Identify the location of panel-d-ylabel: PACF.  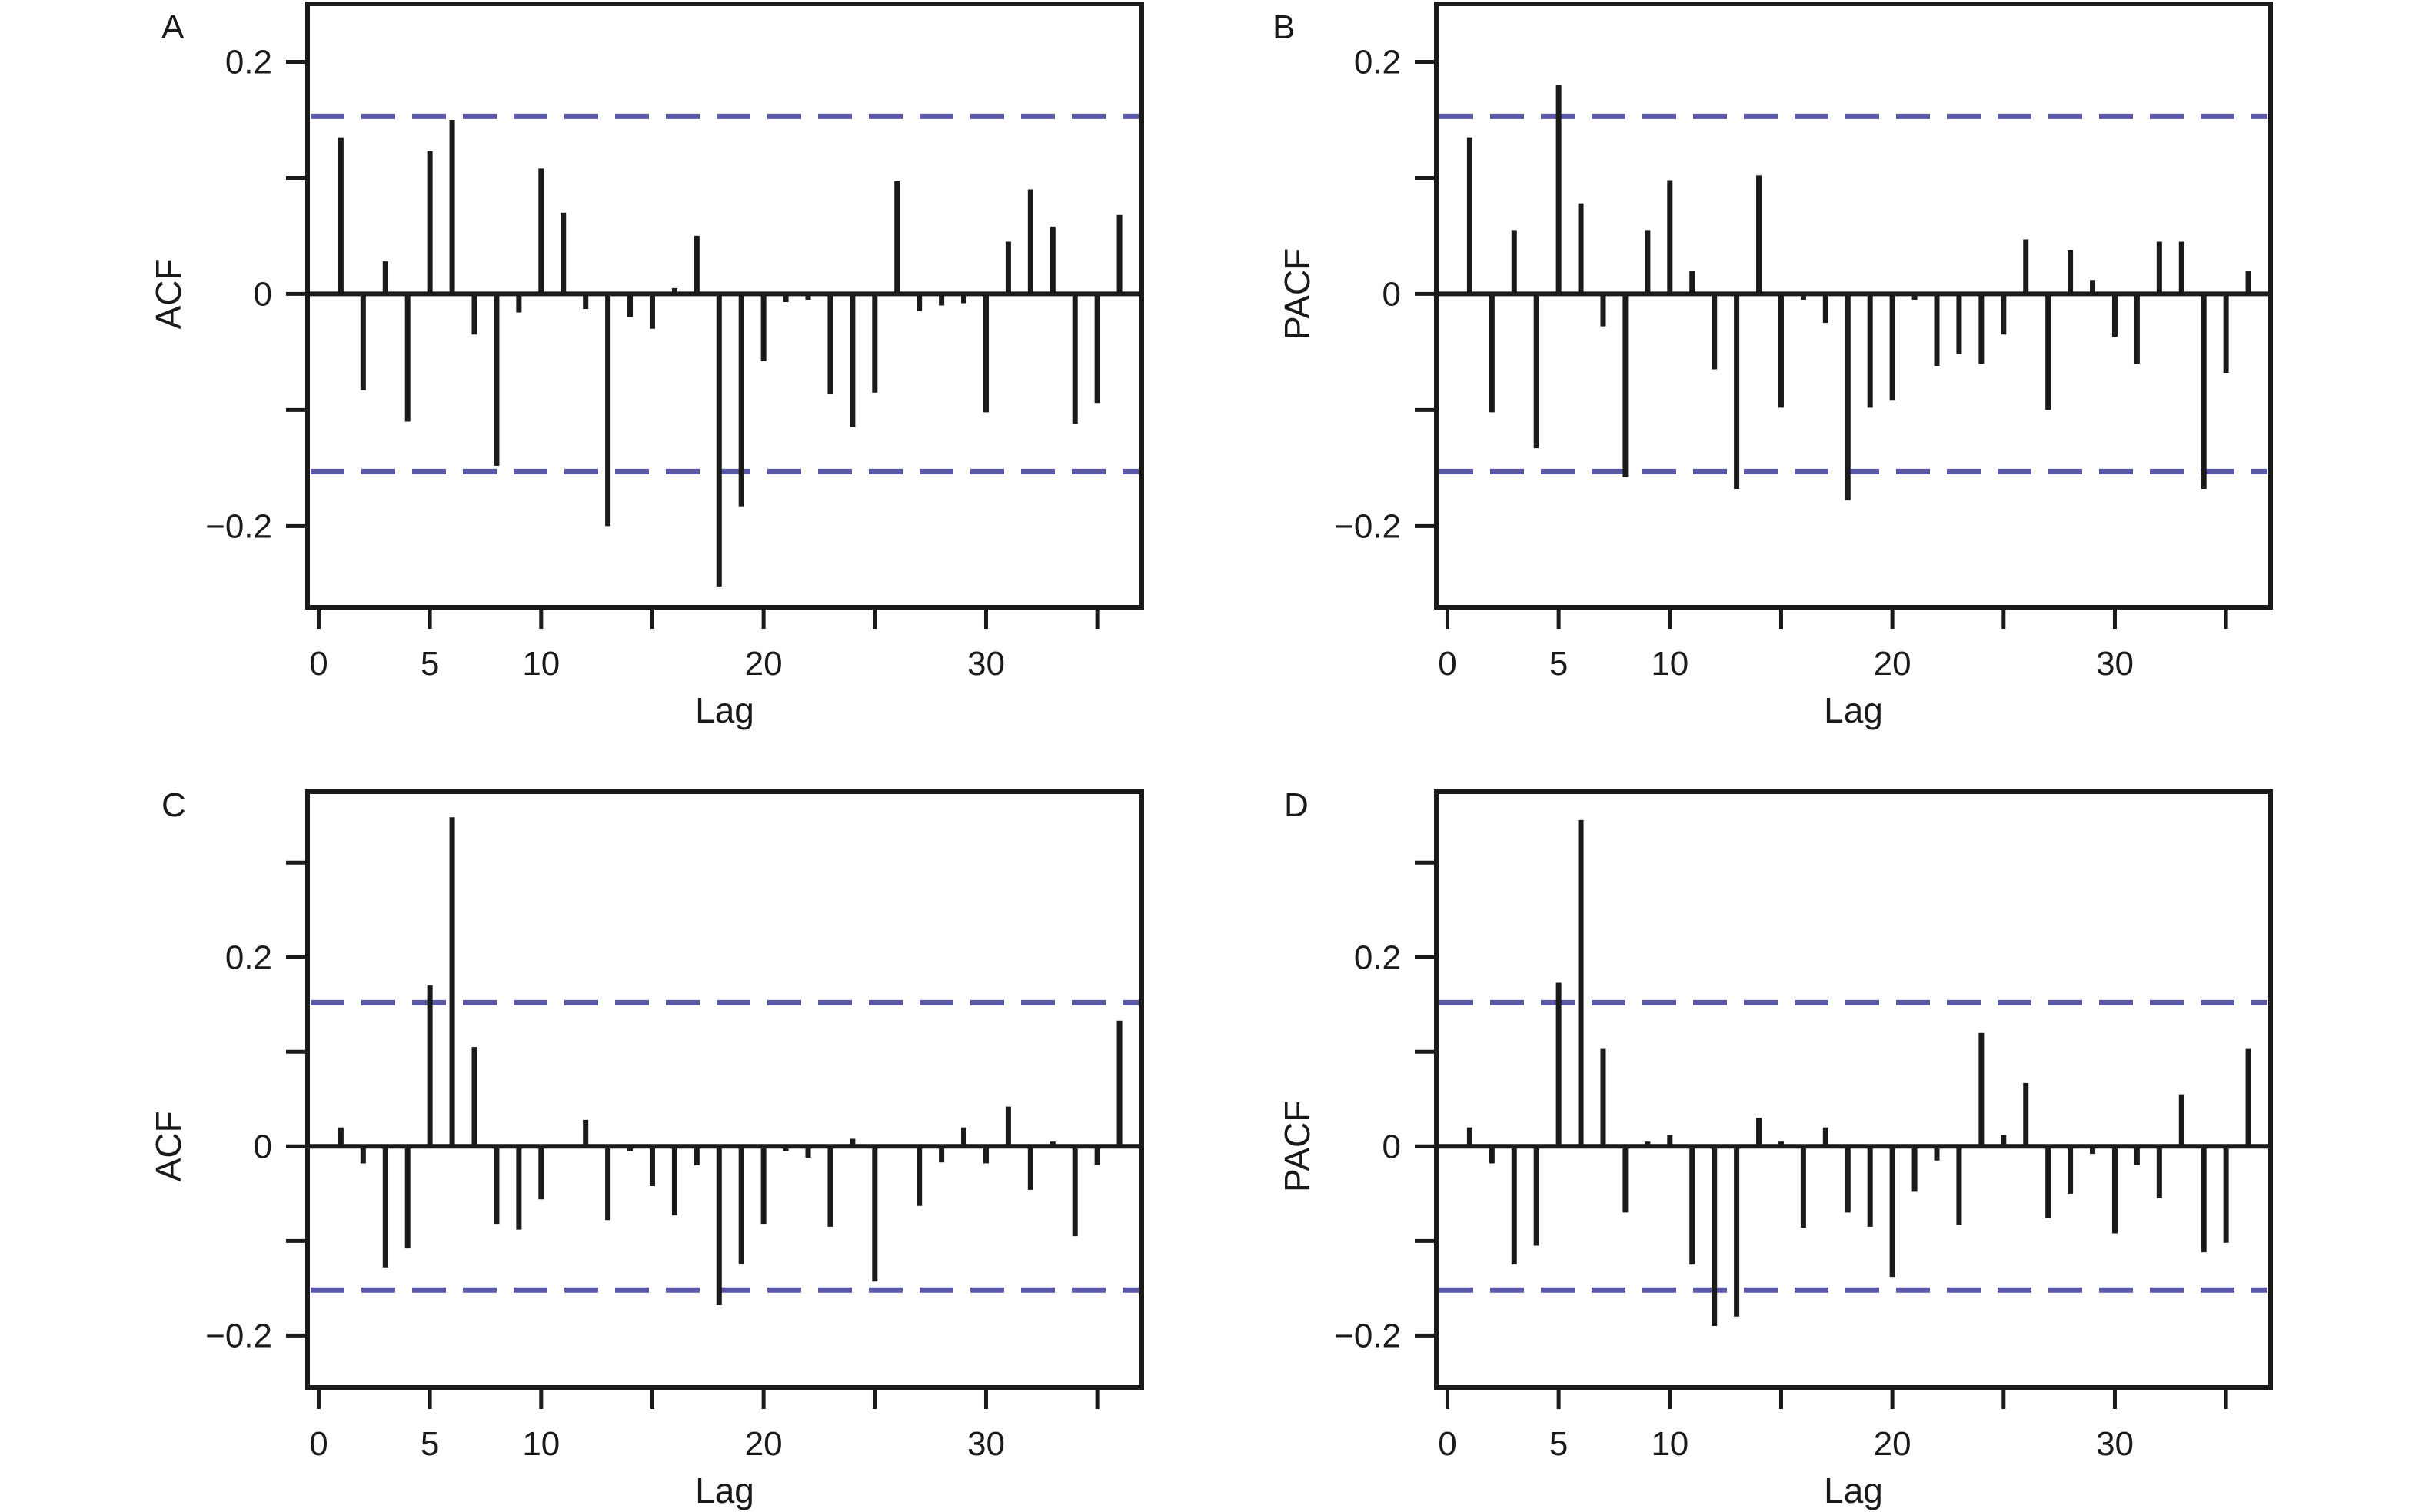
(1297, 1146).